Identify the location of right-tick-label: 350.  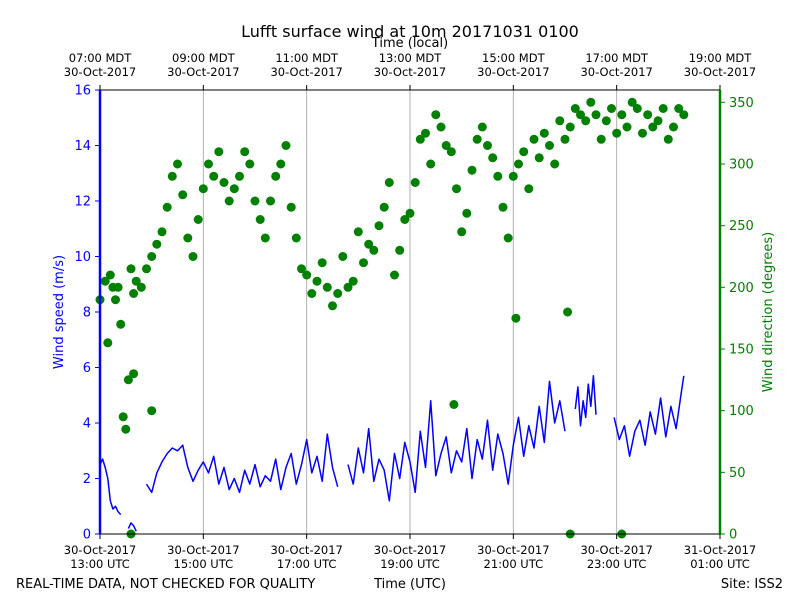
(741, 103).